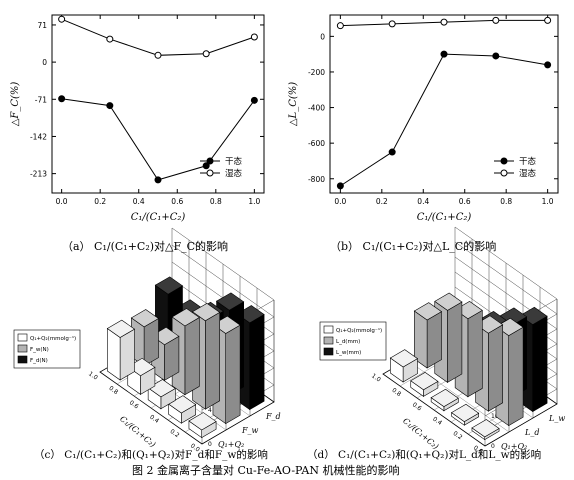  Describe the element at coordinates (231, 444) in the screenshot. I see `depth-axis-label-c: Q₁+Q₂` at that location.